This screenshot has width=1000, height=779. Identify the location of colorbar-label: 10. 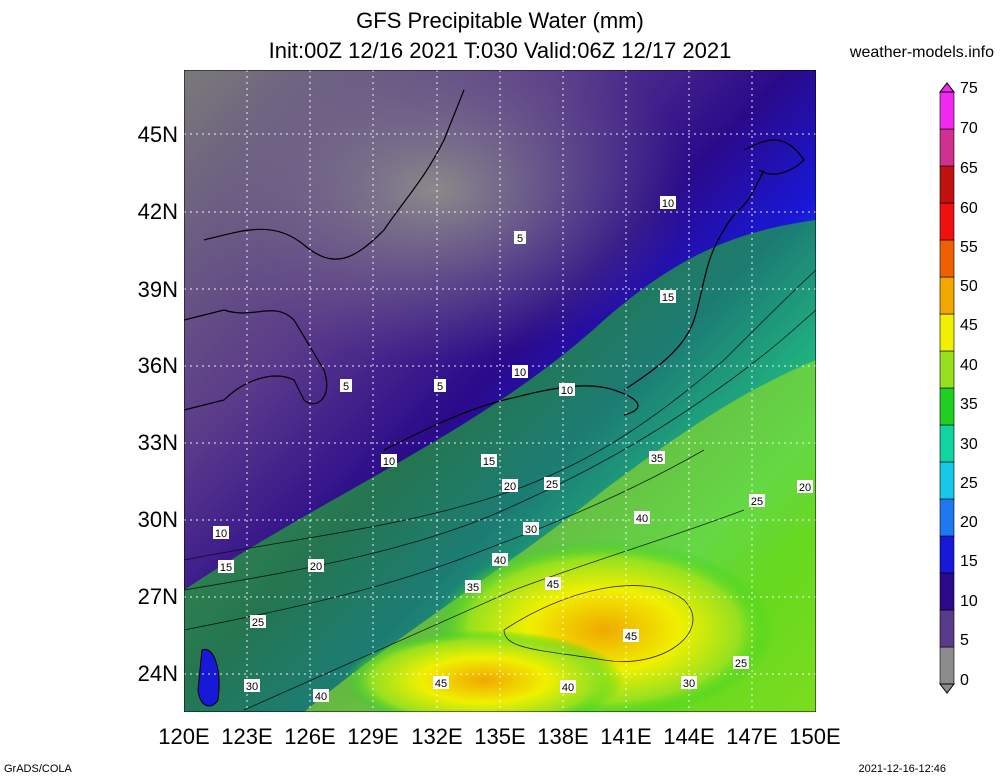
(969, 601).